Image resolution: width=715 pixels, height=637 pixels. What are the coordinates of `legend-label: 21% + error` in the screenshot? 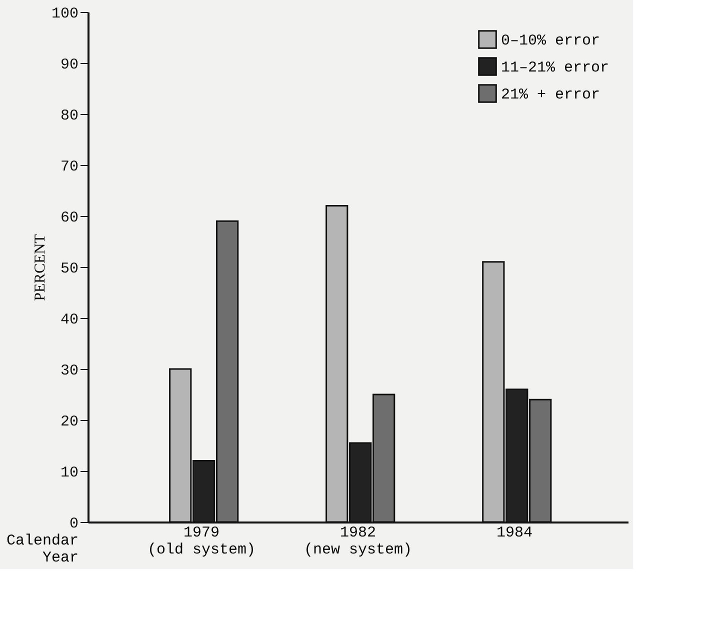 It's located at (550, 95).